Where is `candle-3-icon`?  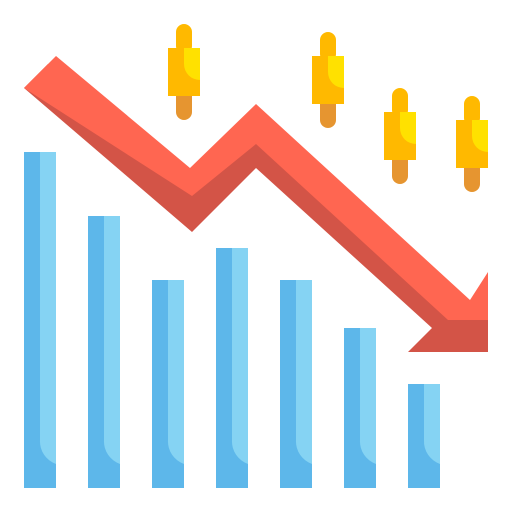 candle-3-icon is located at coordinates (400, 136).